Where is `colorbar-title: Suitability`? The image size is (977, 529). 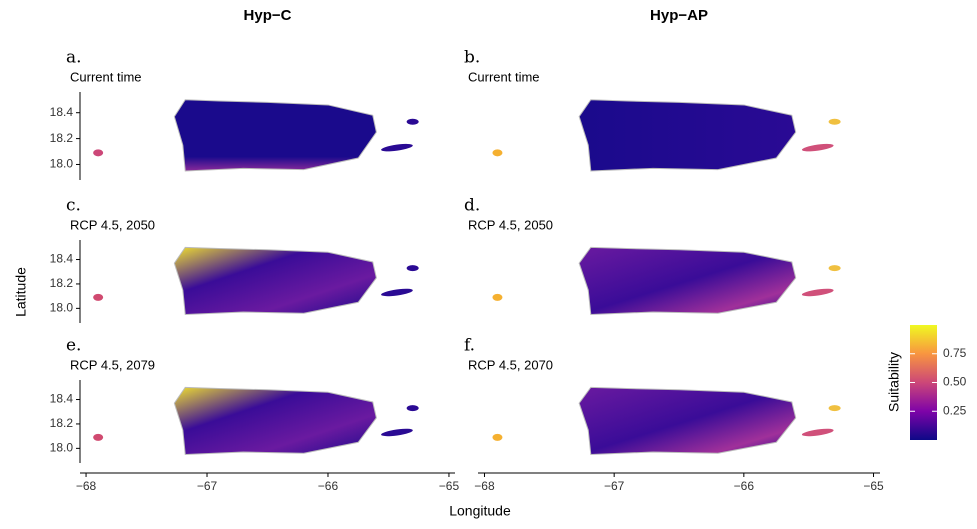 colorbar-title: Suitability is located at coordinates (894, 382).